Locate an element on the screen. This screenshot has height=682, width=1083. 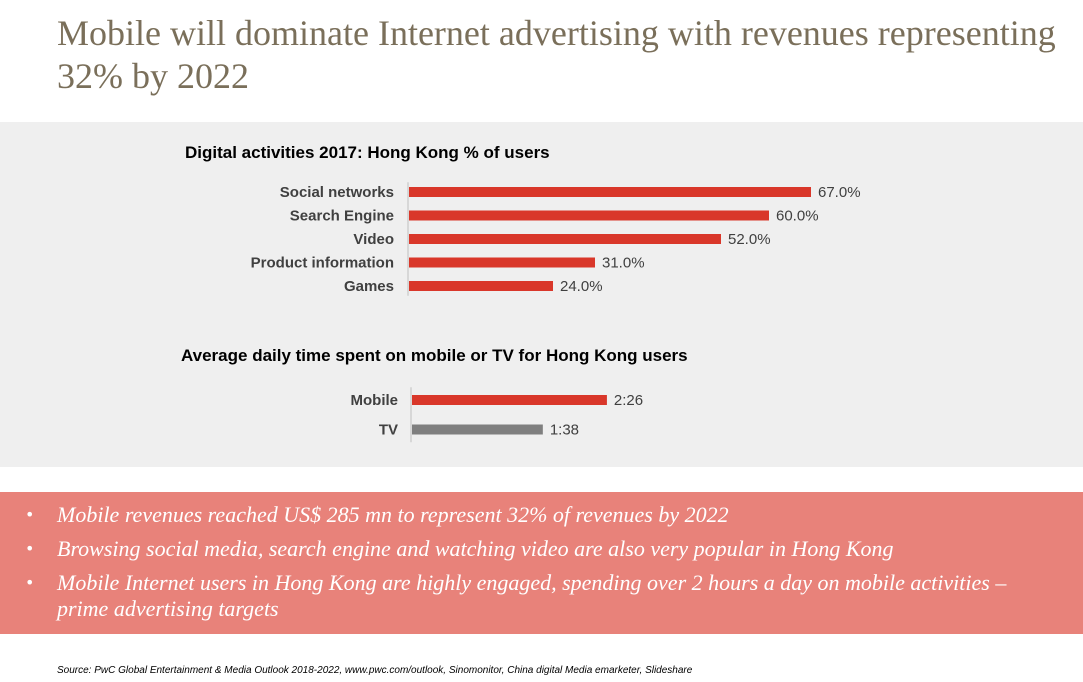
chart-0-category-label: Video is located at coordinates (373, 239).